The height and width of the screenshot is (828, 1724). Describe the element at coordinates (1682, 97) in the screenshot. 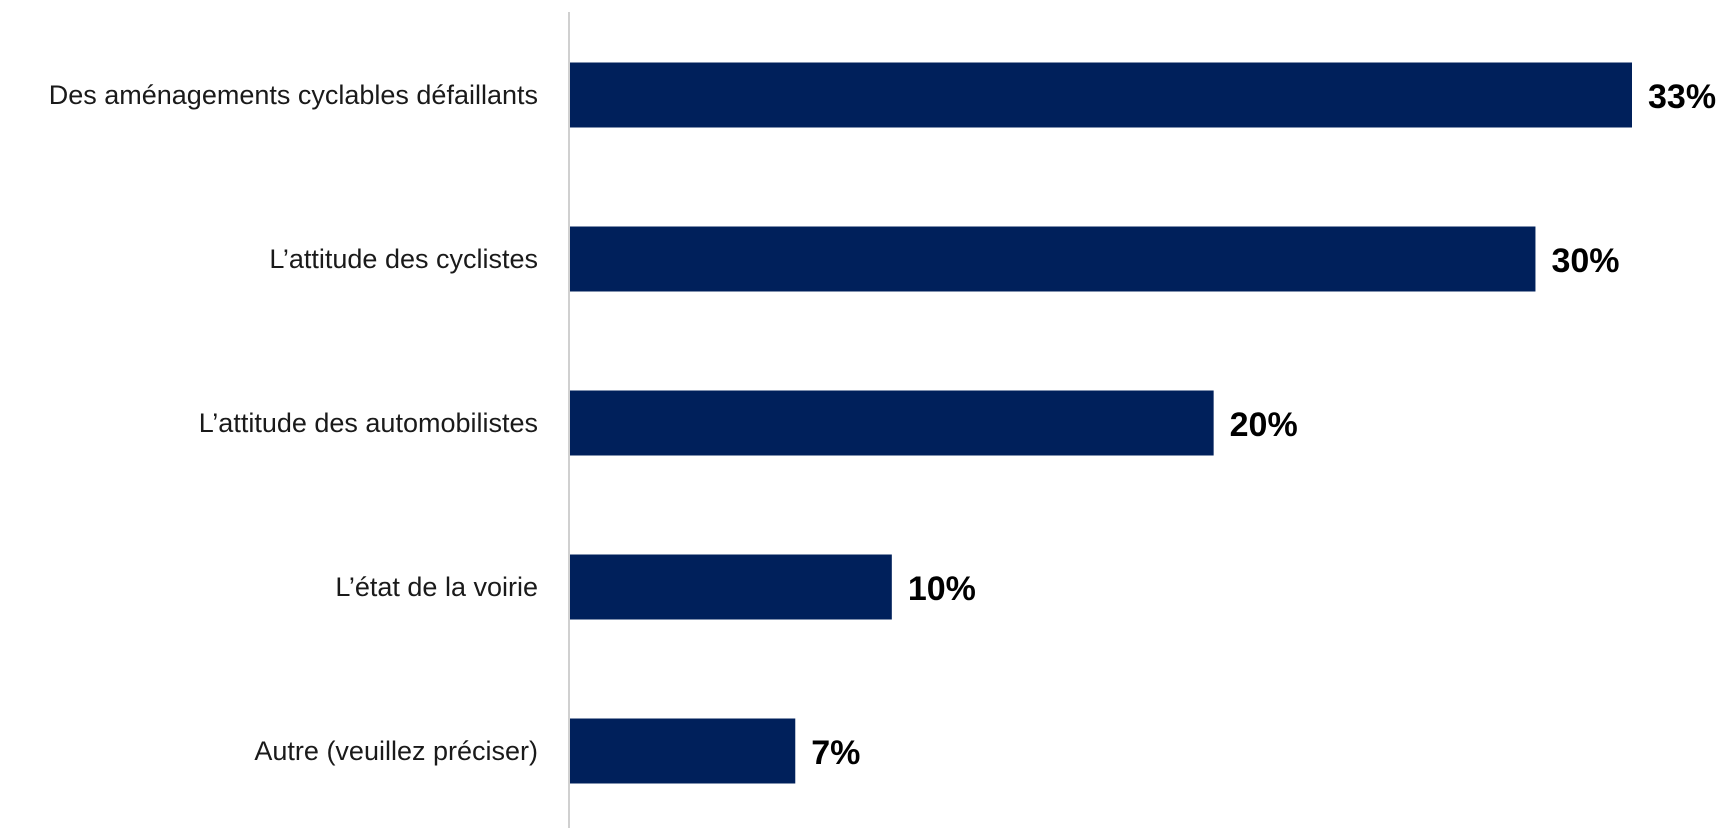

I see `value-label: 33%` at that location.